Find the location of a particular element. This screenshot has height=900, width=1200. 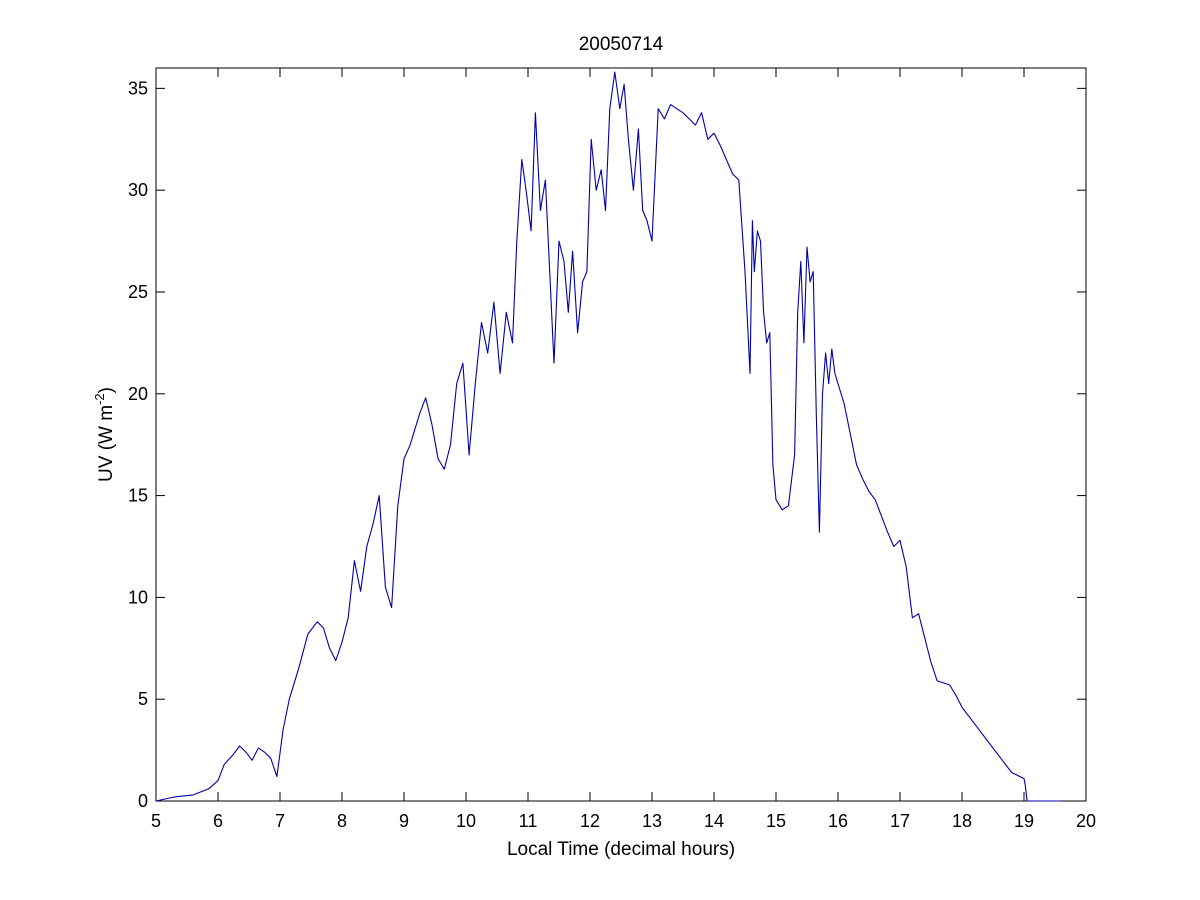

y-tick-label: 10 is located at coordinates (138, 597).